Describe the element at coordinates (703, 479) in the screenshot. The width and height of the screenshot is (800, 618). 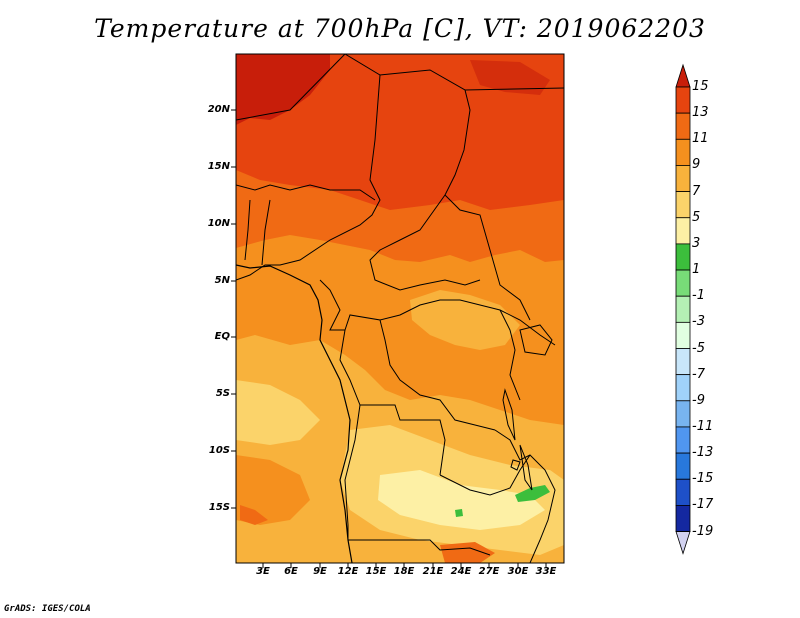
I see `colorbar-label: -15` at that location.